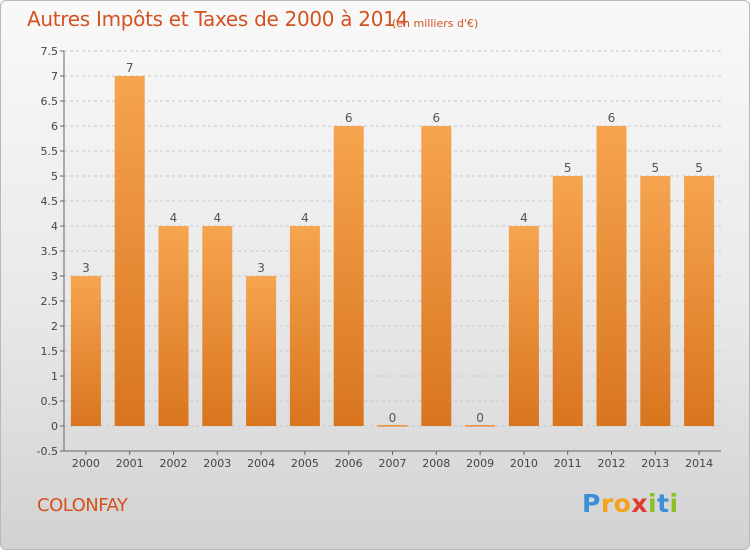 The width and height of the screenshot is (750, 550). I want to click on data-label: 7, so click(130, 68).